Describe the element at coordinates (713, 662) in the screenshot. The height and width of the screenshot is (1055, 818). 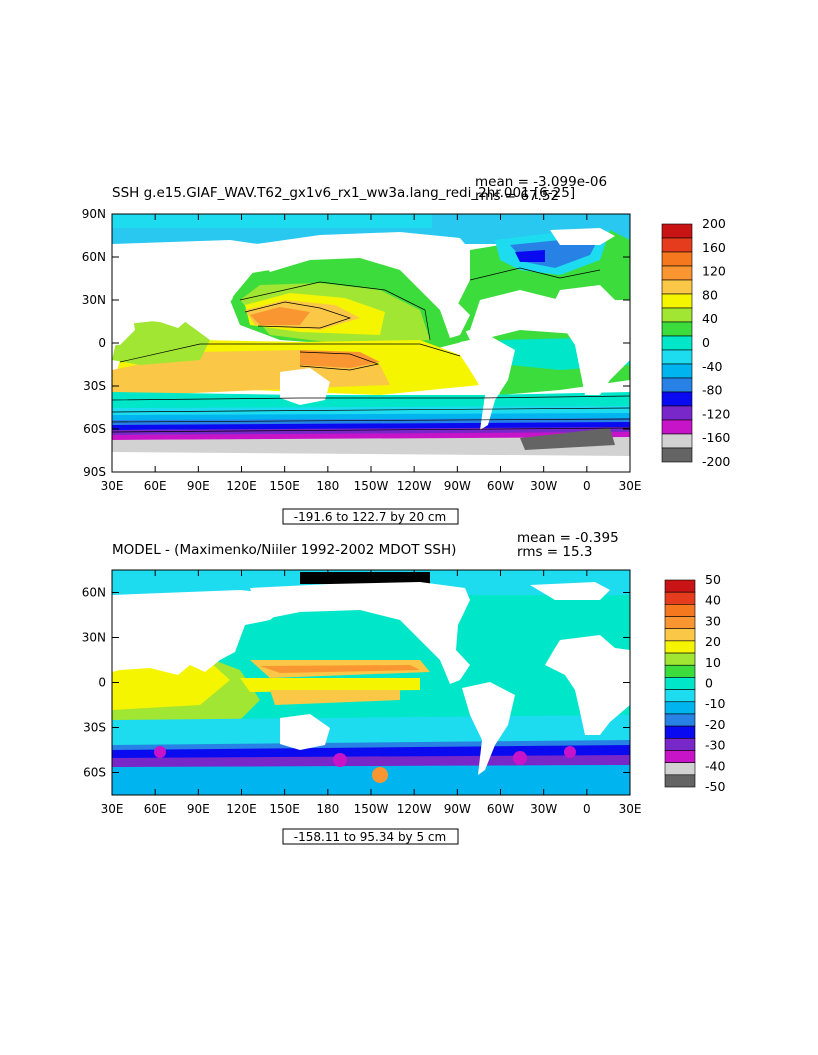
I see `colorbar-label: 10` at that location.